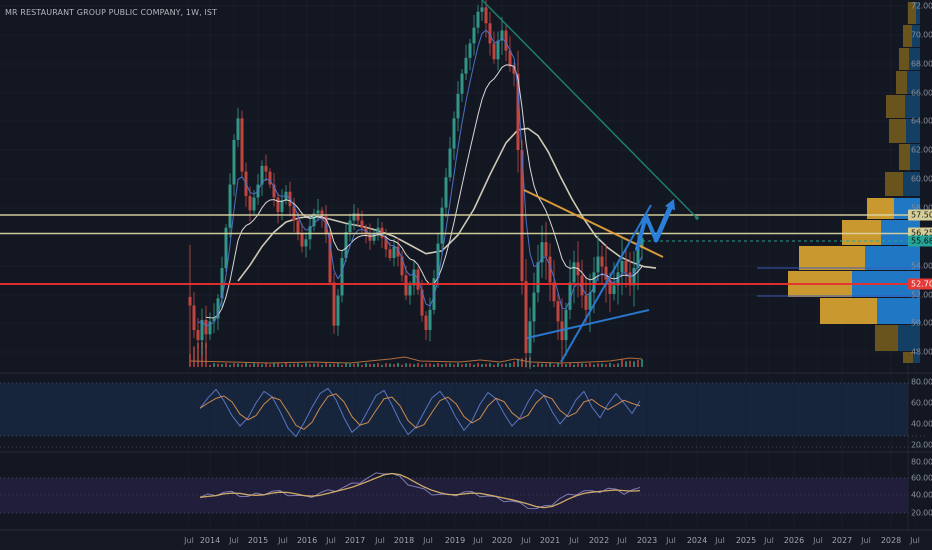 This screenshot has height=550, width=932. What do you see at coordinates (588, 324) in the screenshot?
I see `trendline` at bounding box center [588, 324].